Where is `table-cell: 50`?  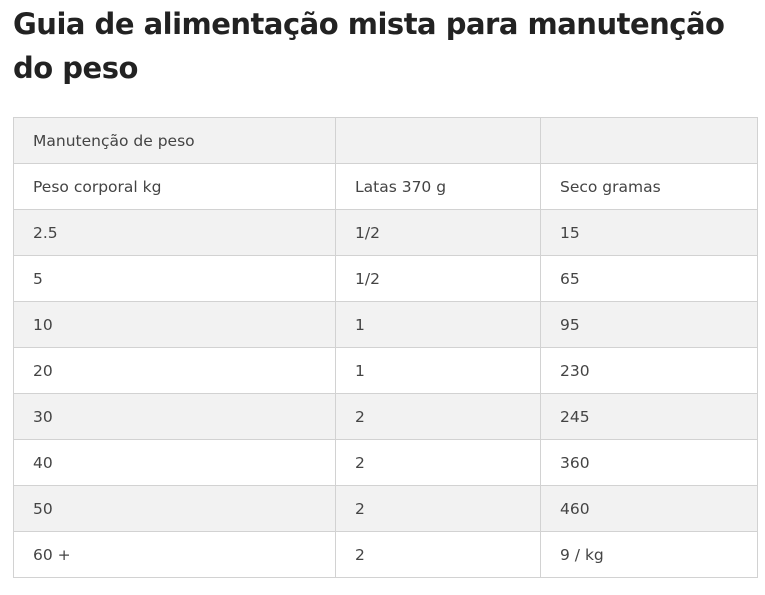
table-cell: 50 is located at coordinates (174, 508).